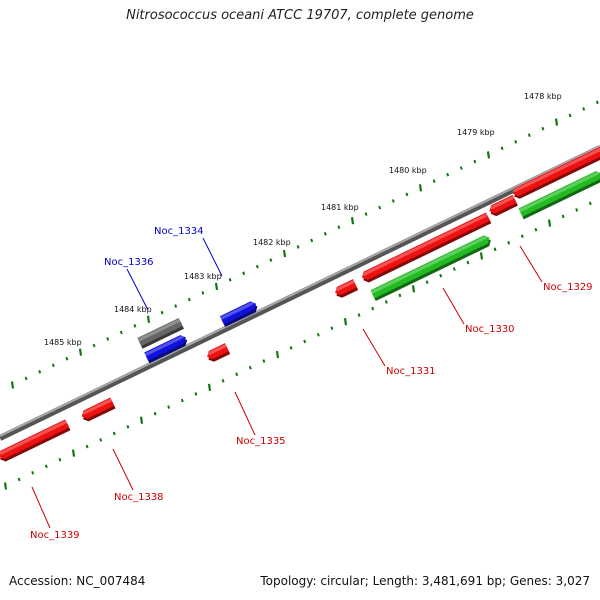 This screenshot has height=600, width=600. What do you see at coordinates (411, 371) in the screenshot?
I see `gene-label-noc-1331: Noc_1331` at bounding box center [411, 371].